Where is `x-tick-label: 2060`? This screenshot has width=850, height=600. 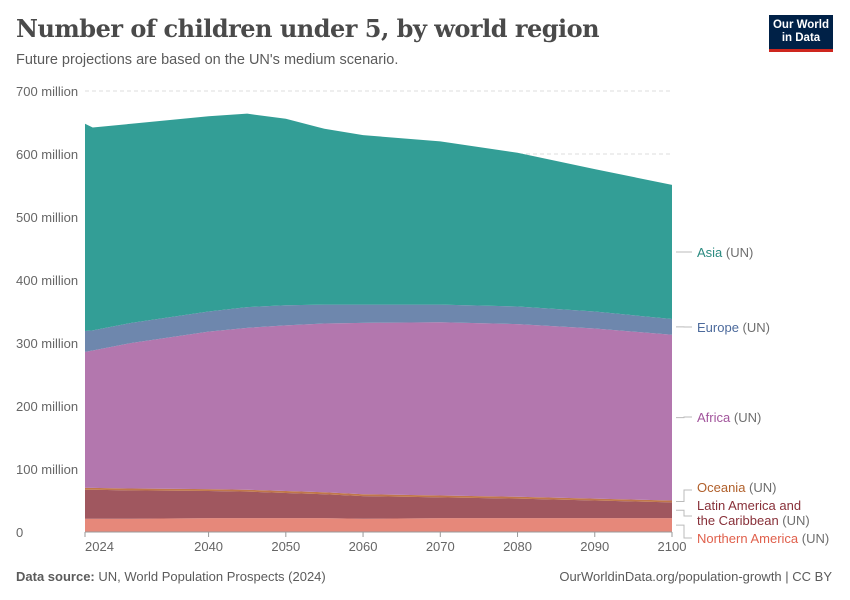 x-tick-label: 2060 is located at coordinates (363, 546).